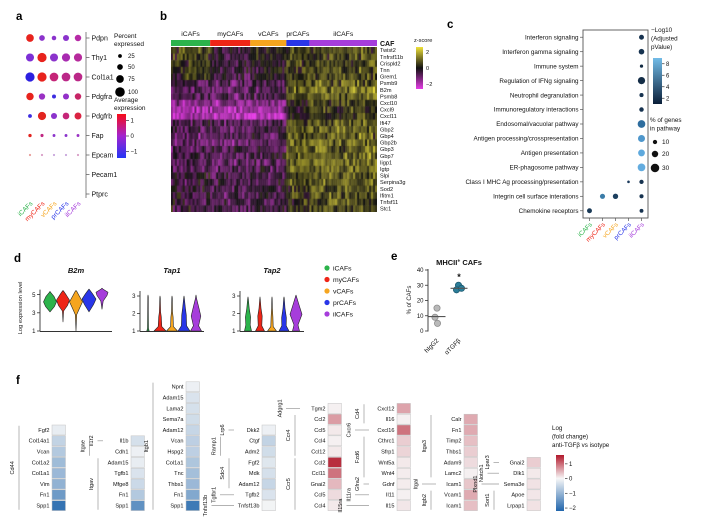 The image size is (714, 520). What do you see at coordinates (178, 388) in the screenshot?
I see `svg-text: Npnt` at bounding box center [178, 388].